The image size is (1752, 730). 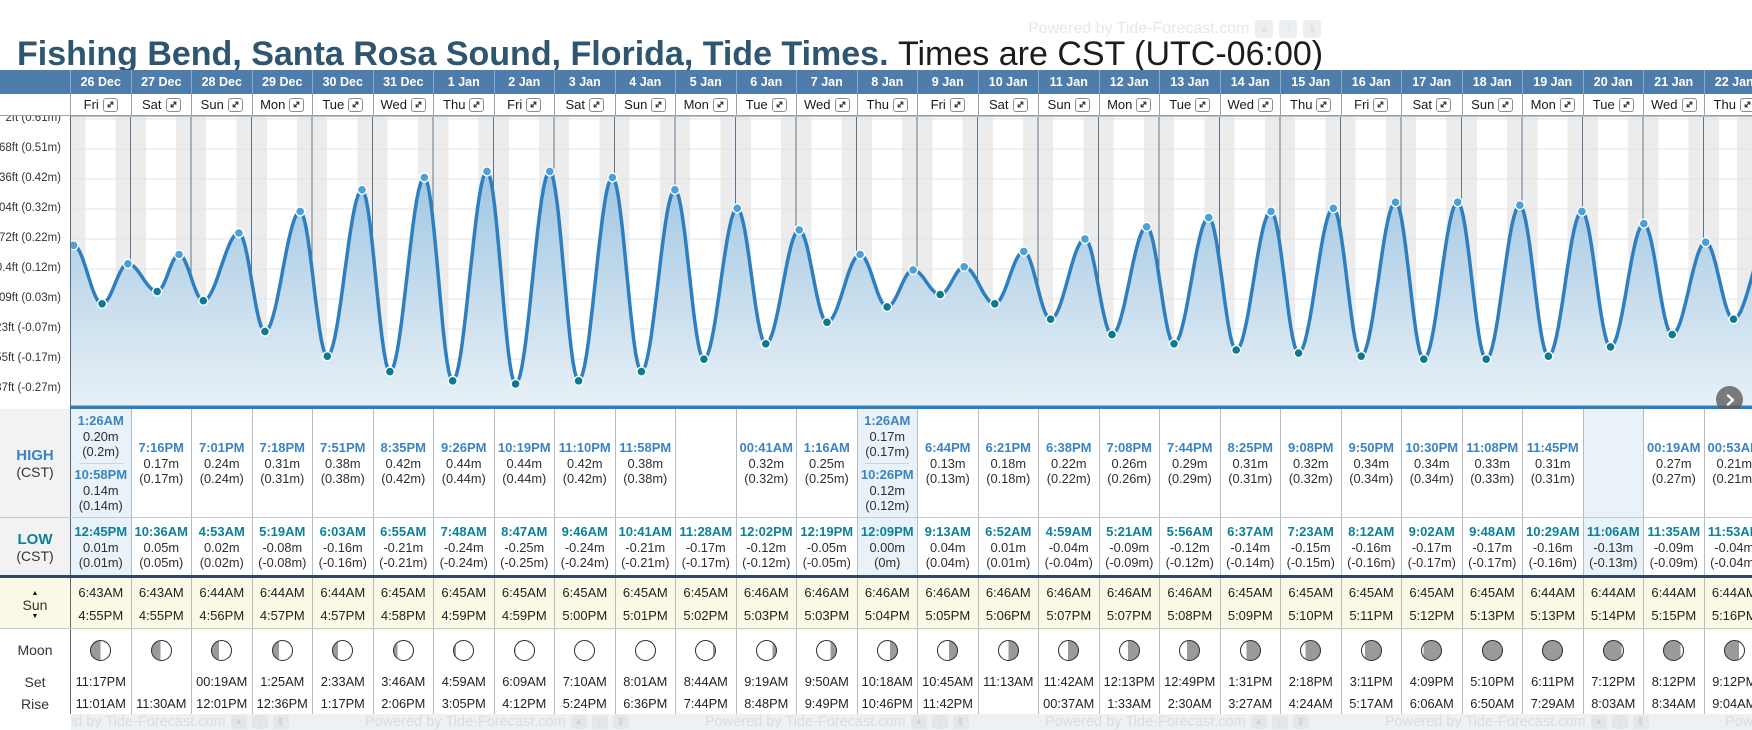 What do you see at coordinates (947, 105) in the screenshot?
I see `day-cell: Fri` at bounding box center [947, 105].